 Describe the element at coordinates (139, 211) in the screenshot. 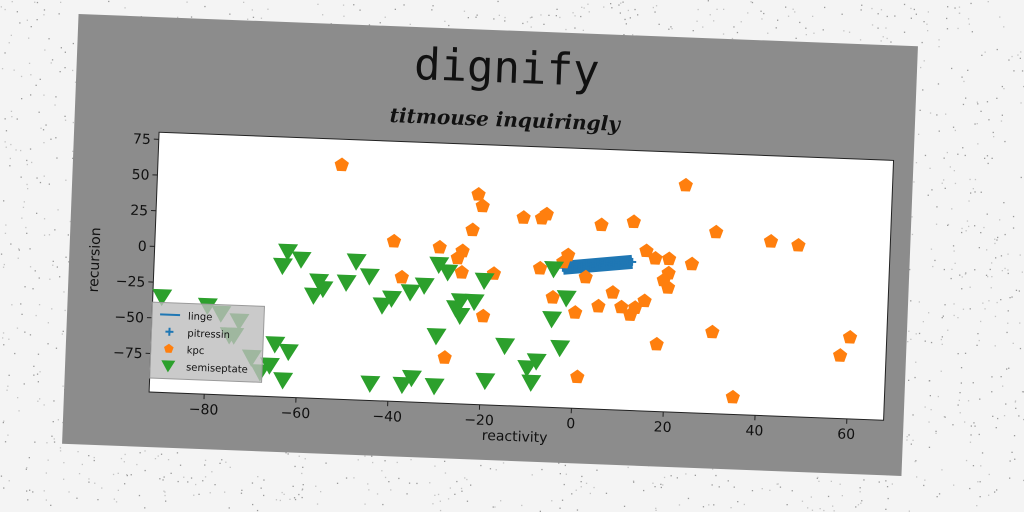

I see `y-tick-label: 25` at that location.